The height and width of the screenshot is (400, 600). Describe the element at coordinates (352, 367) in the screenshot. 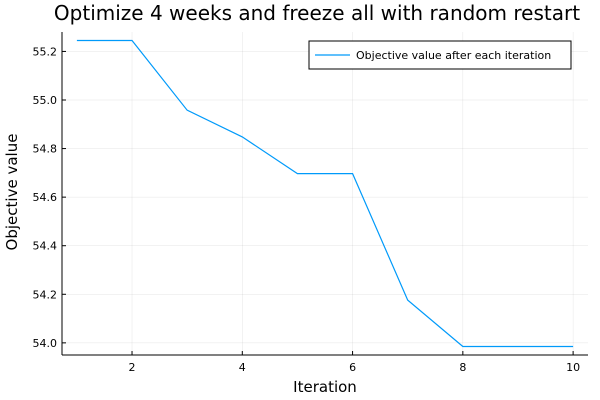

I see `x-tick-label: 6` at that location.